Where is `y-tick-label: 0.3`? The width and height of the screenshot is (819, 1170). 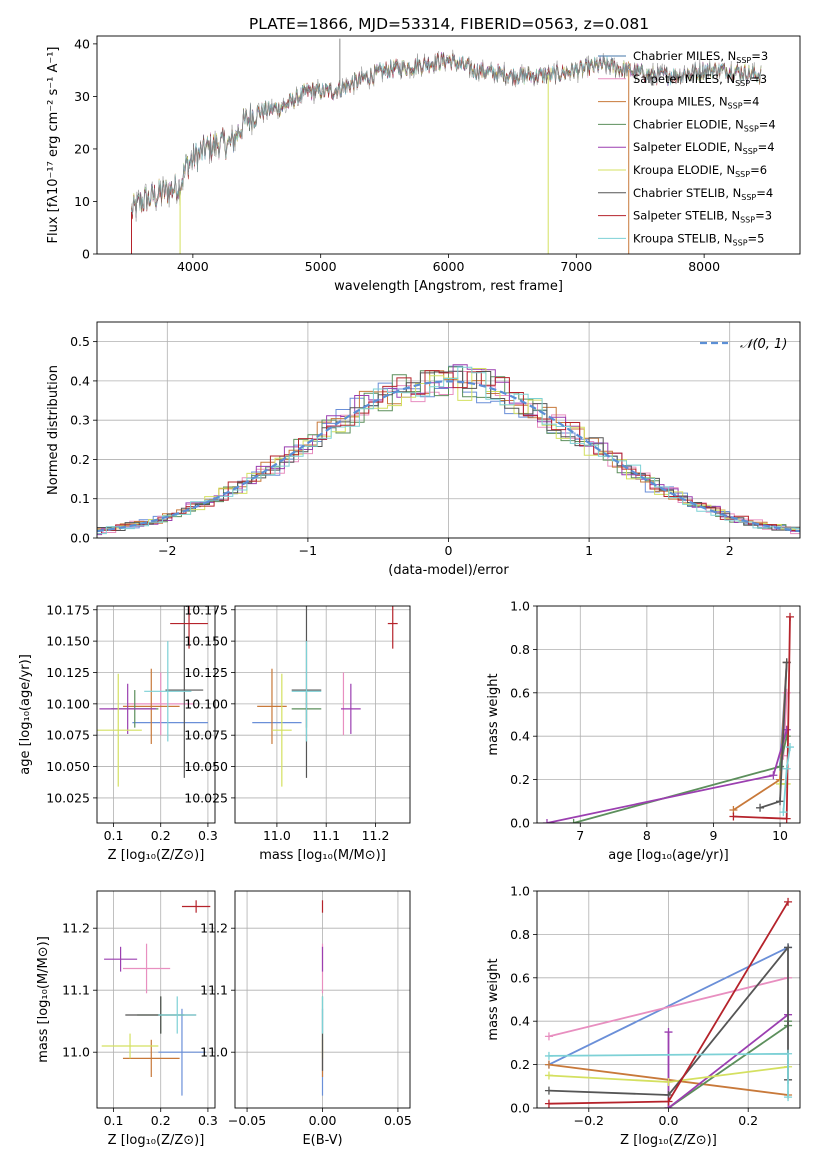
y-tick-label: 0.3 is located at coordinates (80, 420).